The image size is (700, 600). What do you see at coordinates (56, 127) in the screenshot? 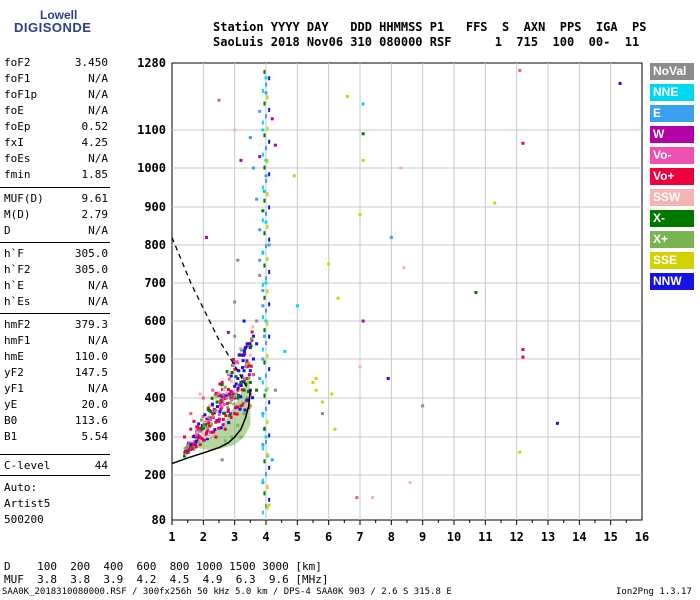
I see `param-row: foEp 0.52` at bounding box center [56, 127].